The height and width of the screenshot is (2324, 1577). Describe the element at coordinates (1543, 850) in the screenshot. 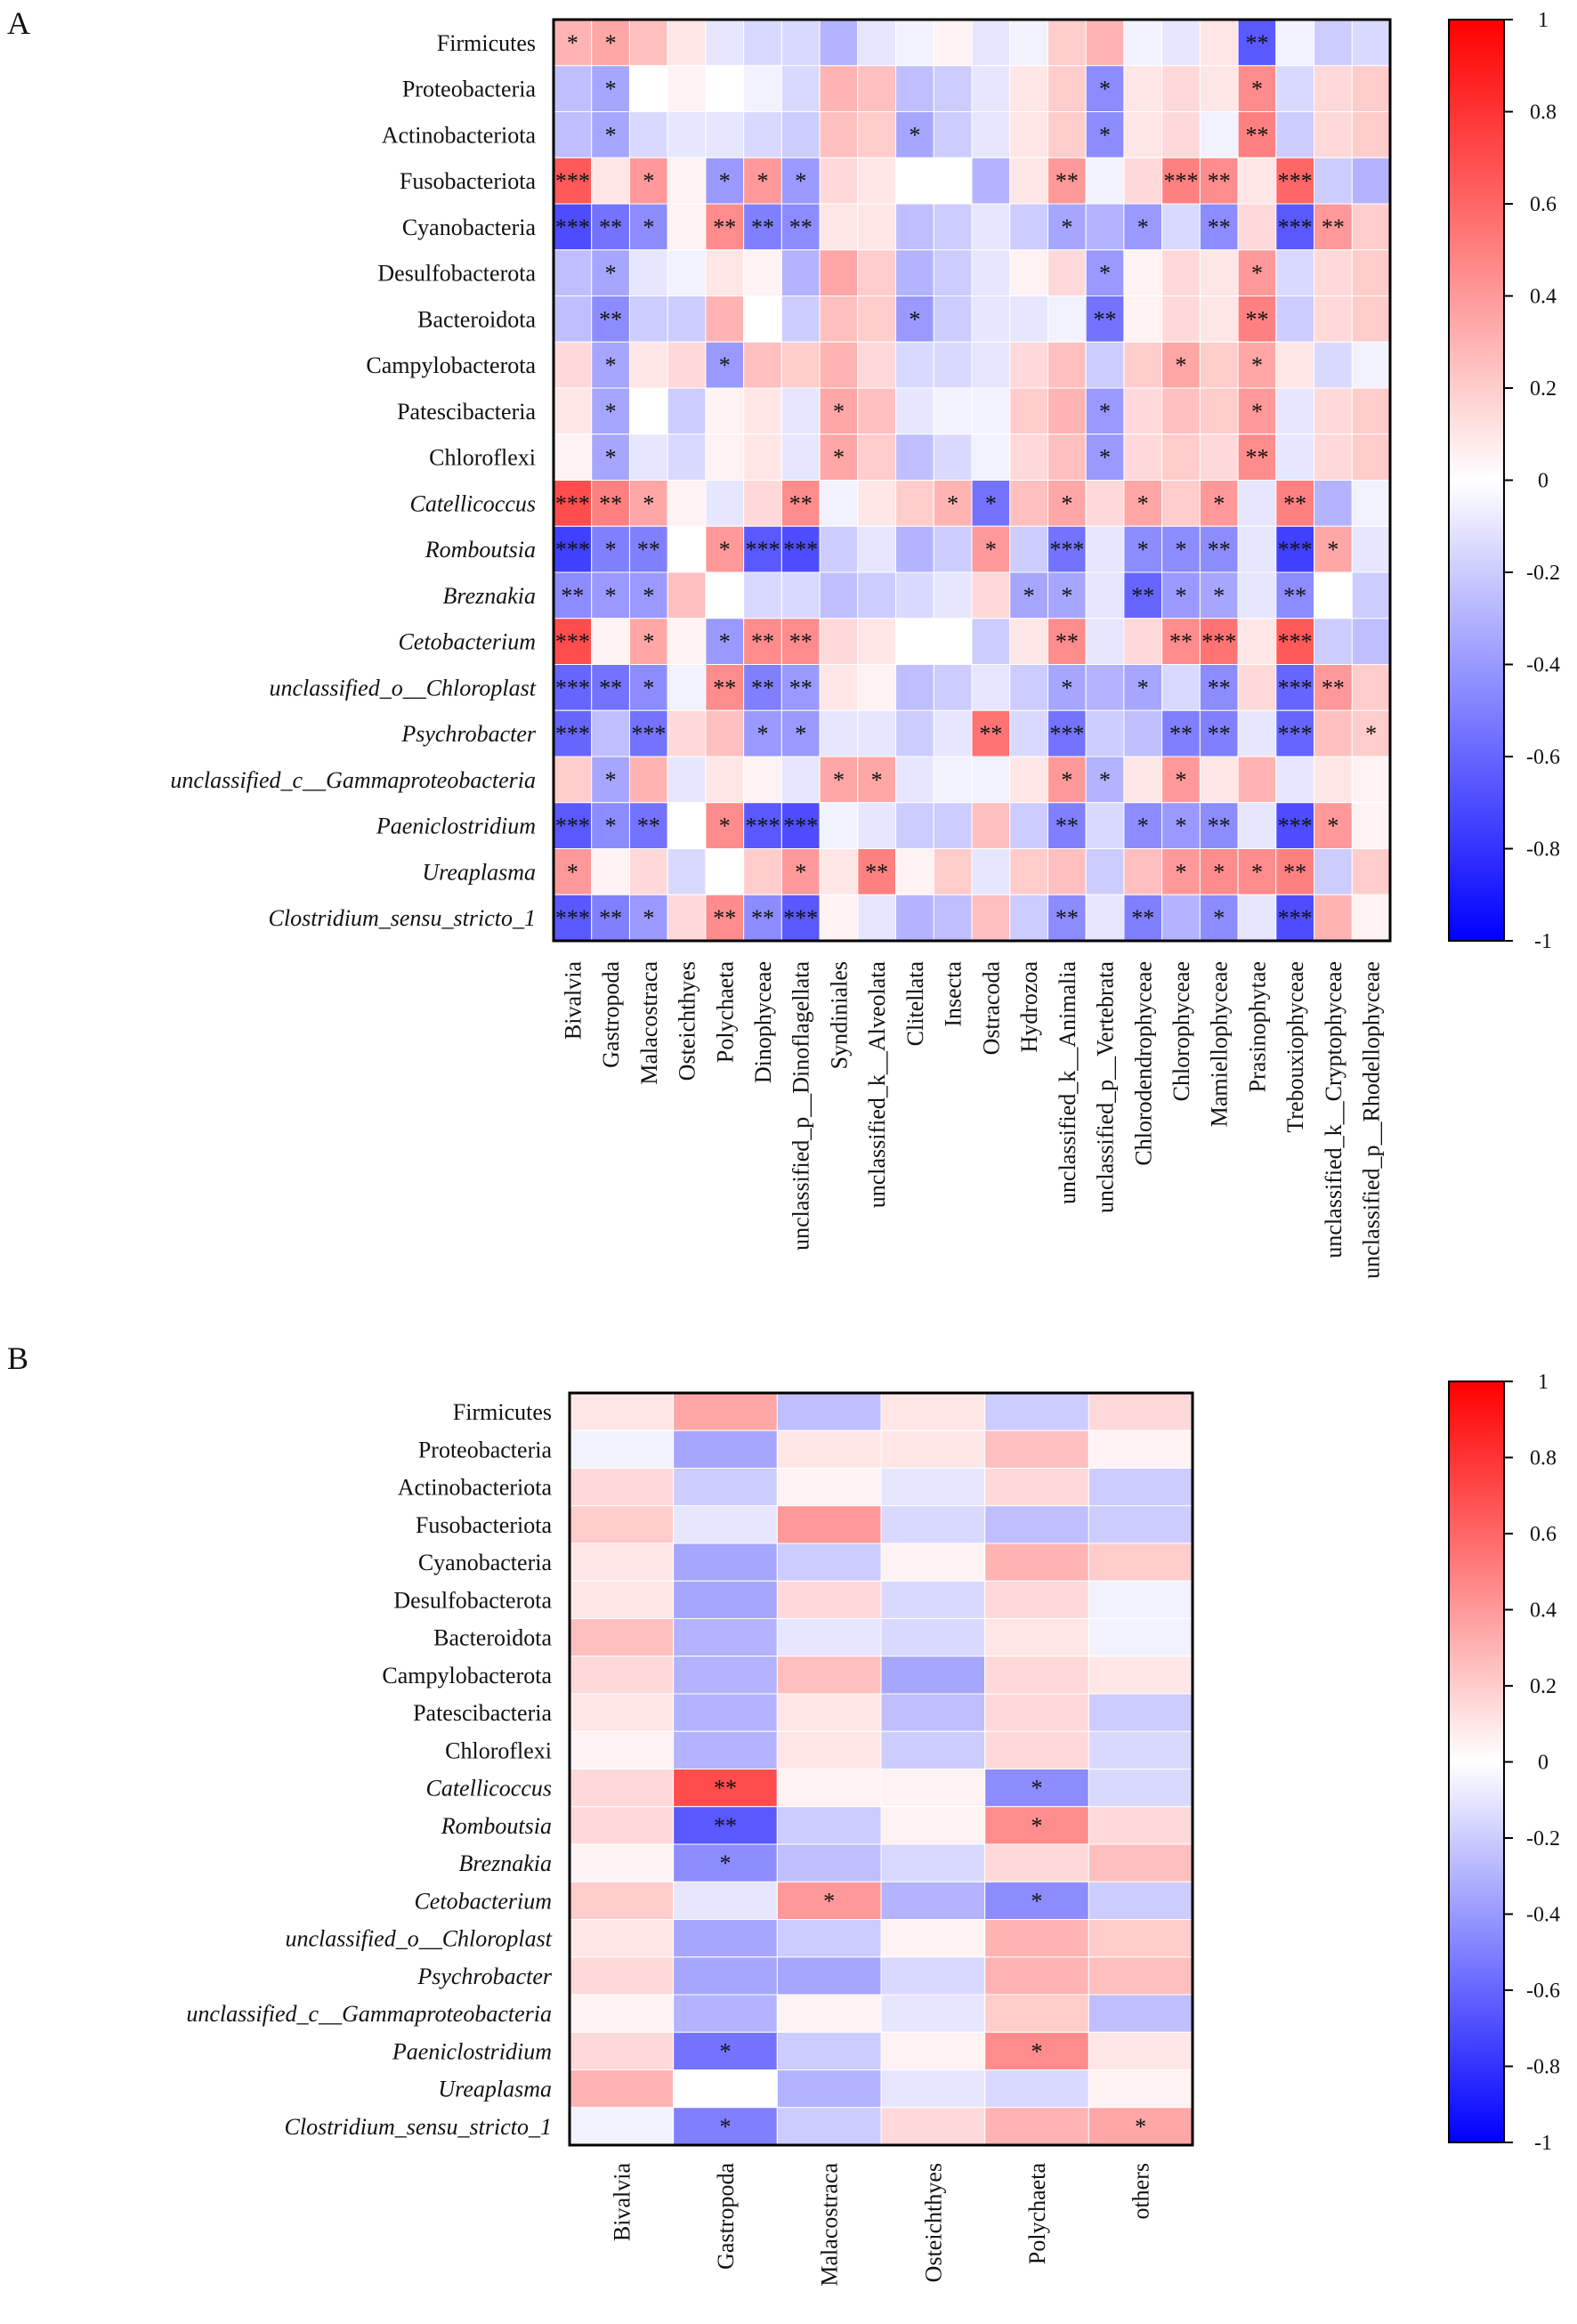

I see `colorbar-tick-label: -0.8` at that location.